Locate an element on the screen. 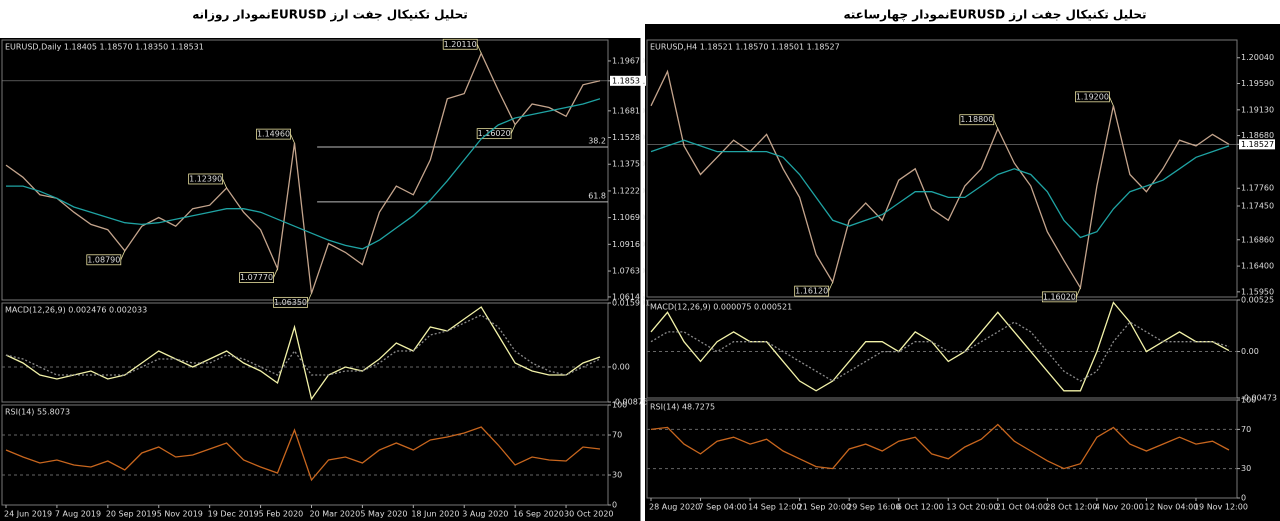 Image resolution: width=1280 pixels, height=521 pixels. y-tick-label: 1.18680 is located at coordinates (1257, 135).